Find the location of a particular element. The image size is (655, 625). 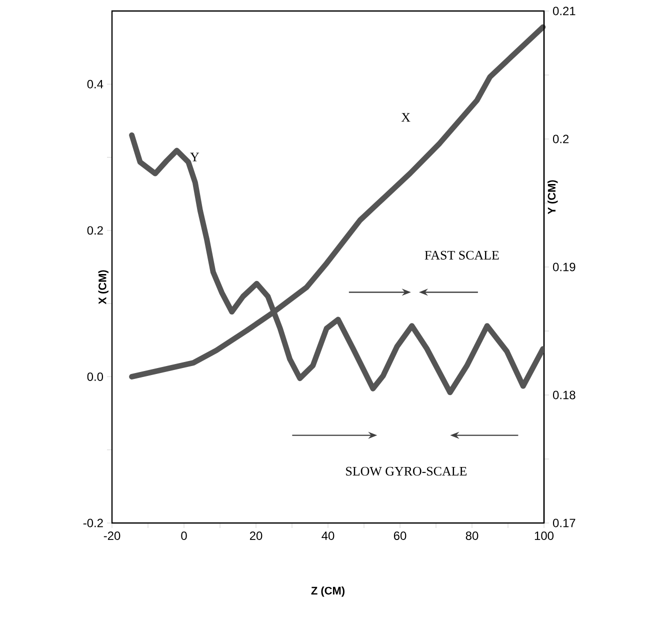

x-tick-label: 80 is located at coordinates (472, 536).